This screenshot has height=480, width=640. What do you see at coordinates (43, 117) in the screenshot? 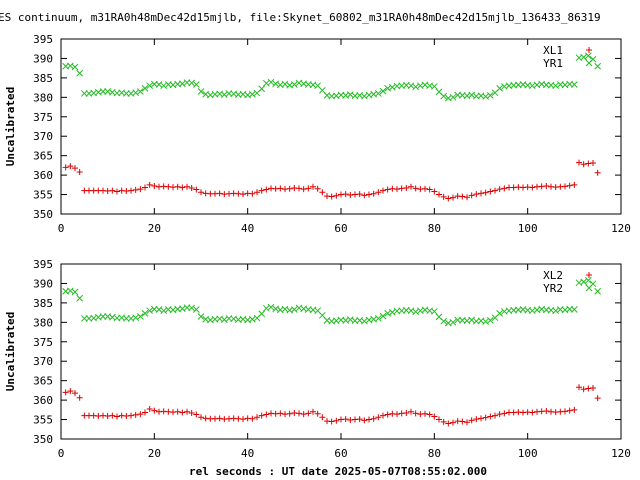
I see `y-tick-label: 375` at bounding box center [43, 117].